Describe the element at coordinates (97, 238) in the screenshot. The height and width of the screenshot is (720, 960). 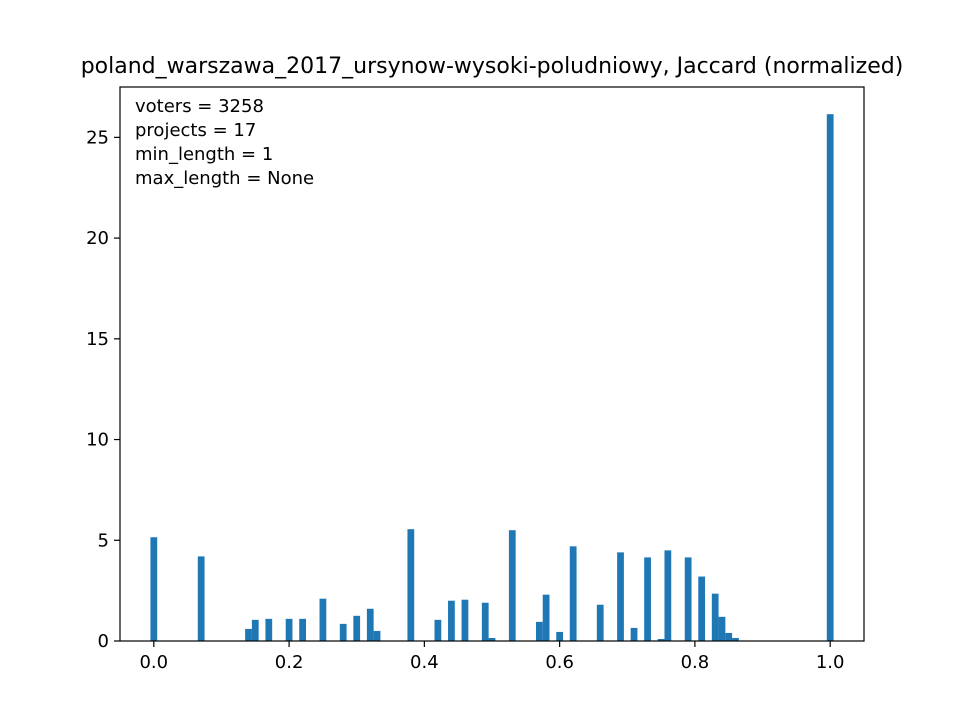
I see `y-tick-label: 20` at that location.